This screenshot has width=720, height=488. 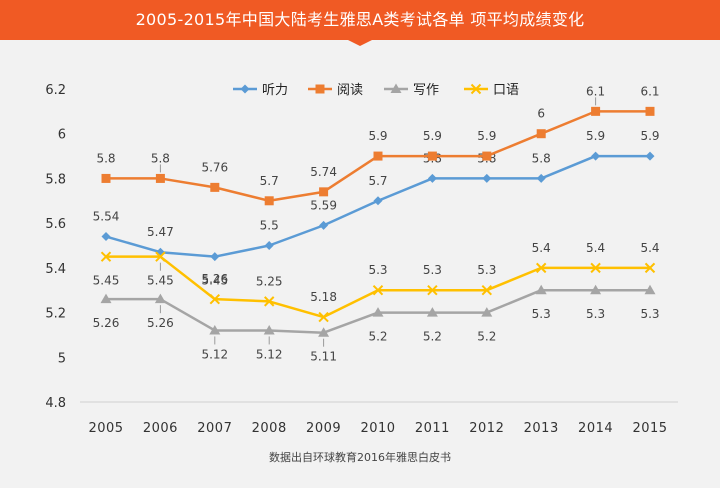 What do you see at coordinates (506, 90) in the screenshot?
I see `legend-label: 口语` at bounding box center [506, 90].